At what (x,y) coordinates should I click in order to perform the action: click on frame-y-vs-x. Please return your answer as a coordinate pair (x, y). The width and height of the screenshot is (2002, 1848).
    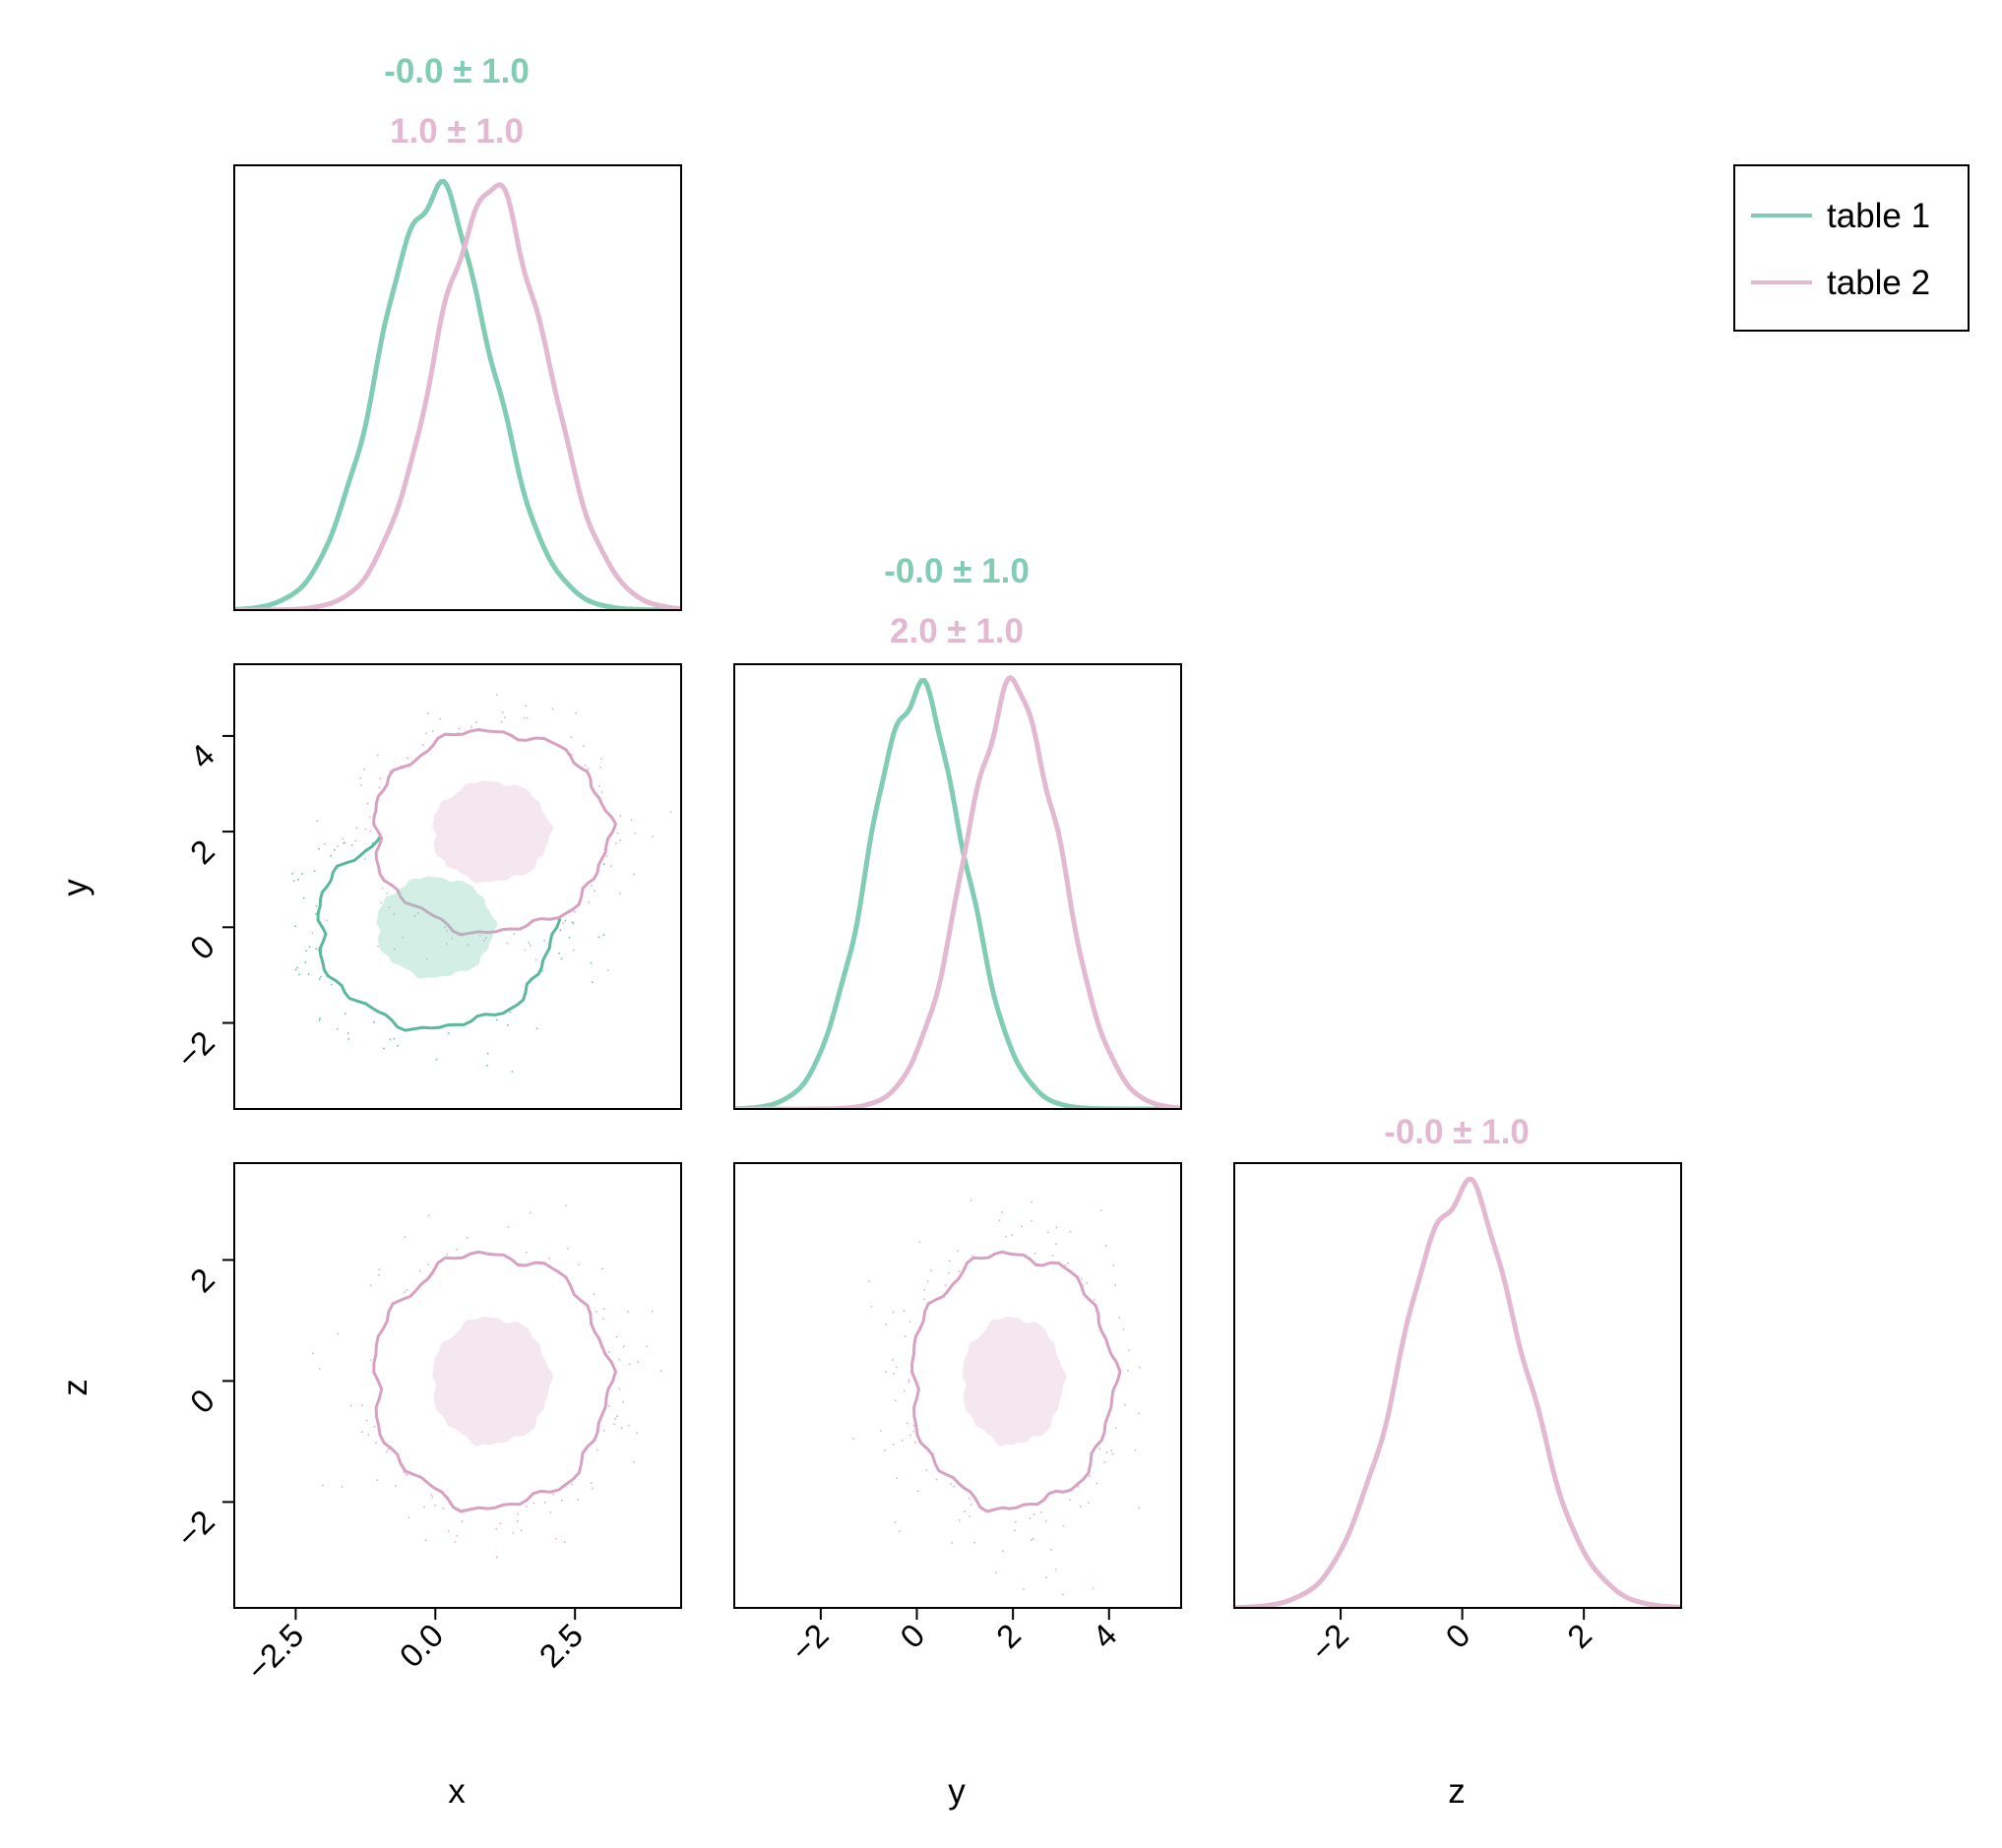
    Looking at the image, I should click on (457, 886).